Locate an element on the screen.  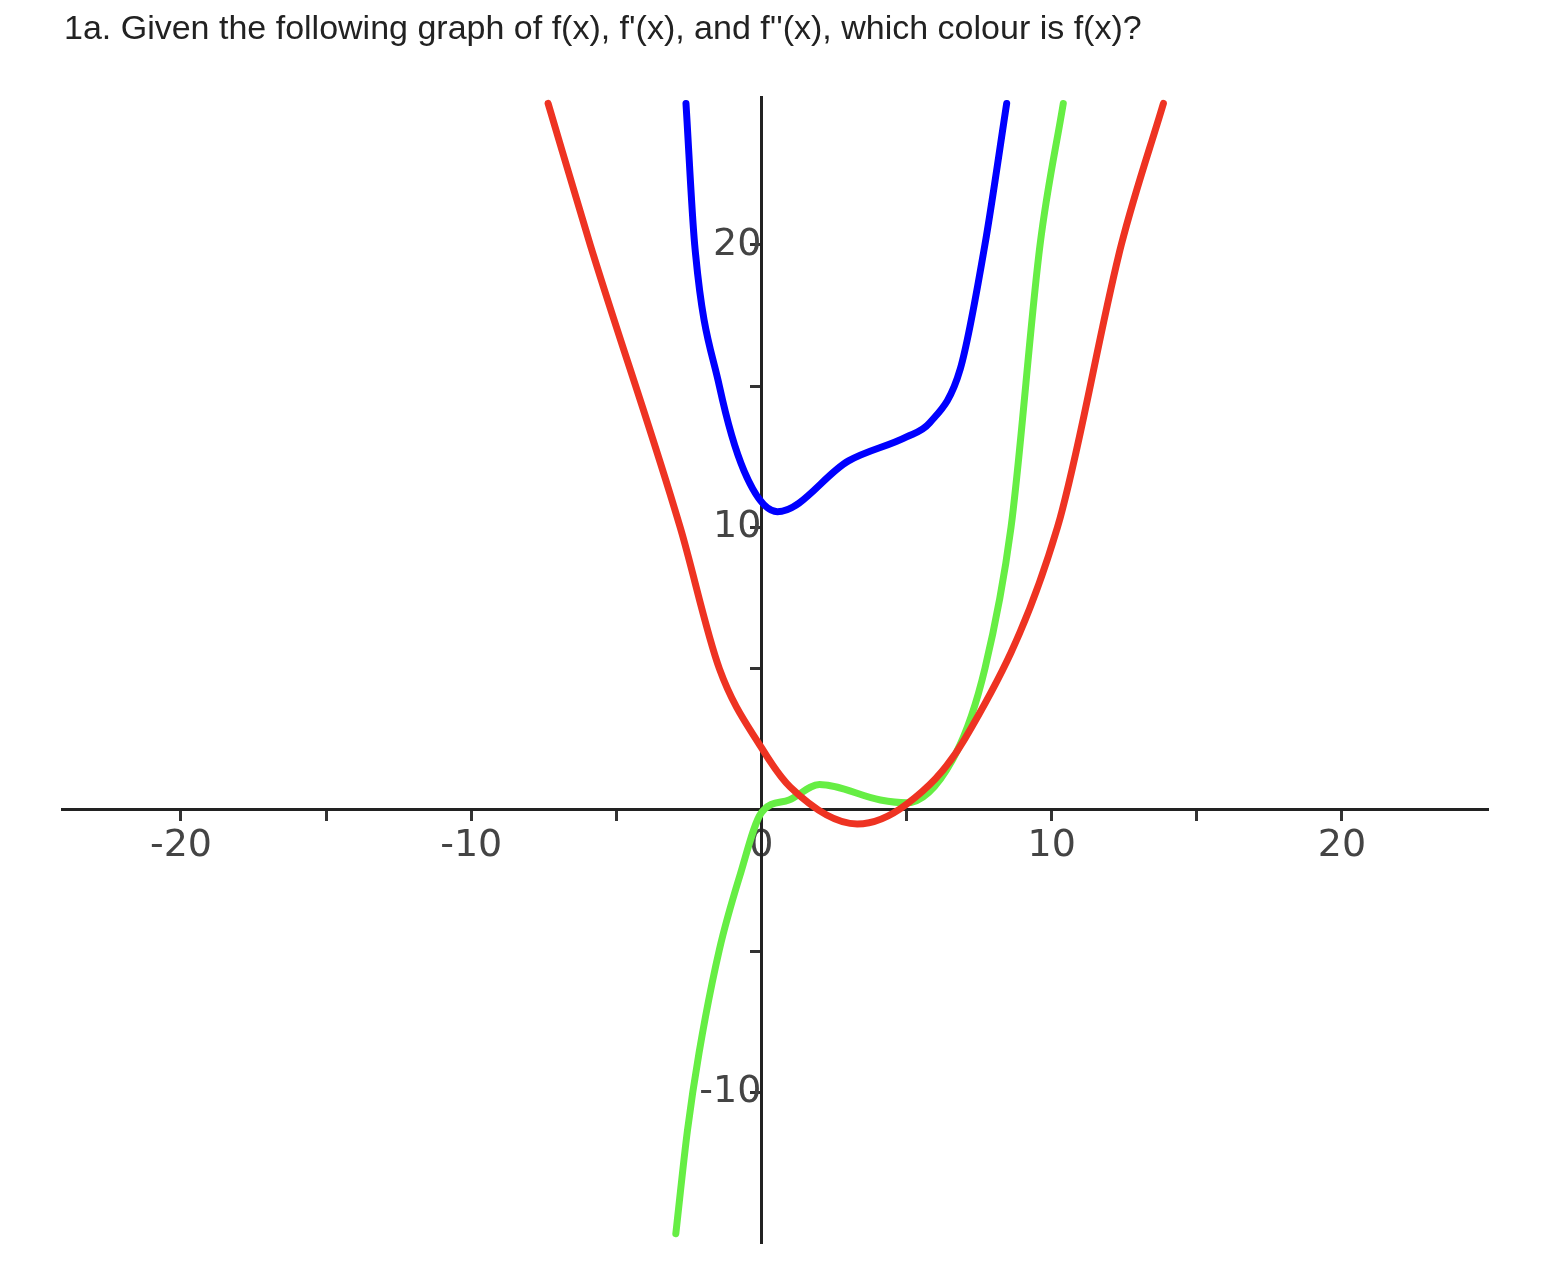
x-tick-label: 20 is located at coordinates (1342, 842).